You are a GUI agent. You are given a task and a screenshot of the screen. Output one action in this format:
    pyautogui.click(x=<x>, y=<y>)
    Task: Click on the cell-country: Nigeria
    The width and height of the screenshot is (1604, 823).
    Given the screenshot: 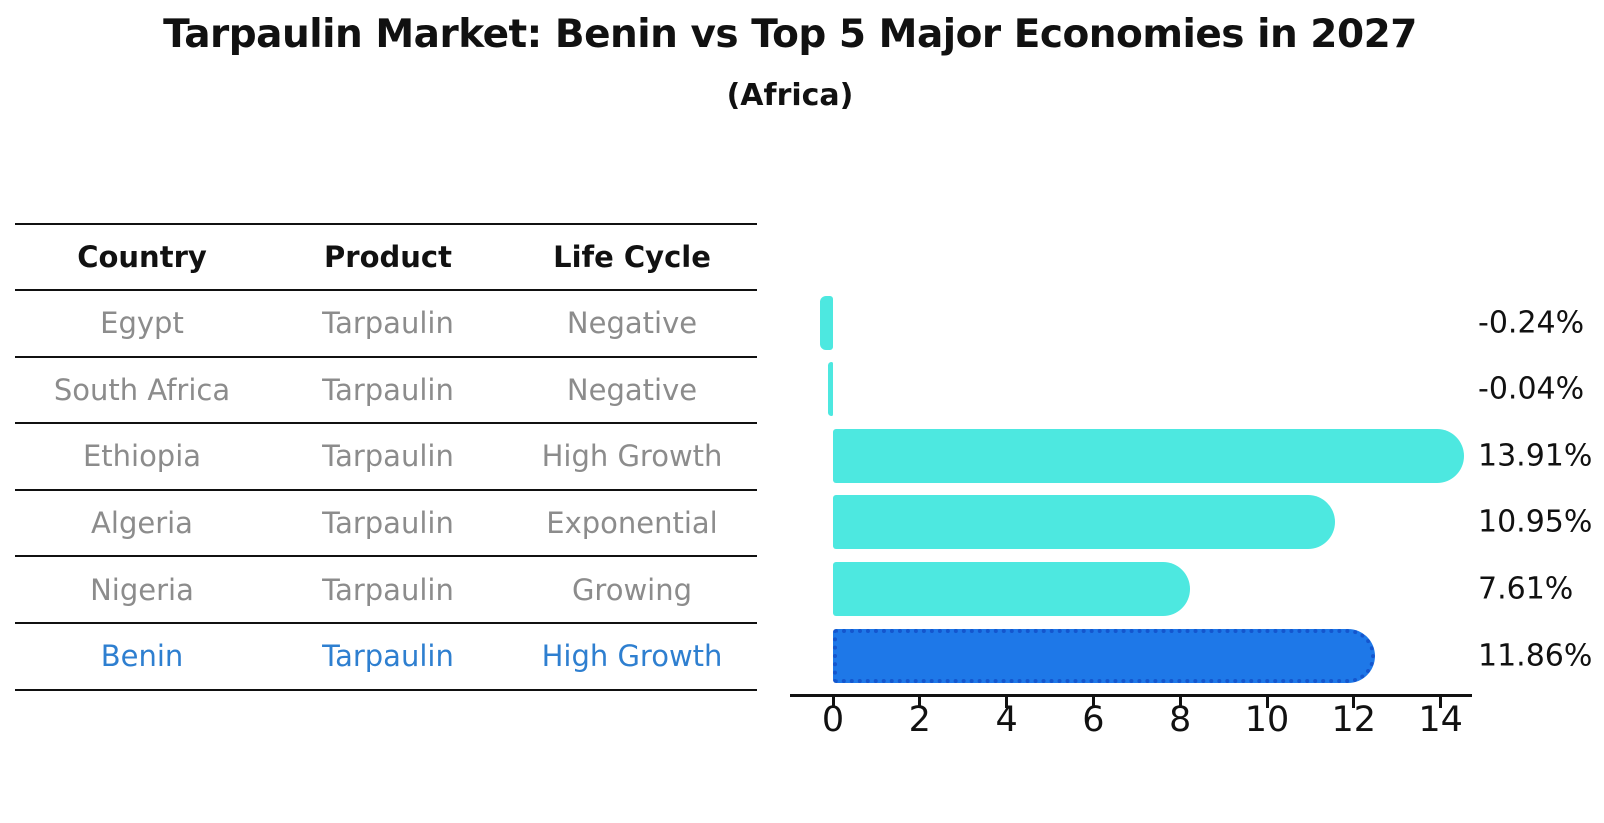 What is the action you would take?
    pyautogui.click(x=142, y=589)
    